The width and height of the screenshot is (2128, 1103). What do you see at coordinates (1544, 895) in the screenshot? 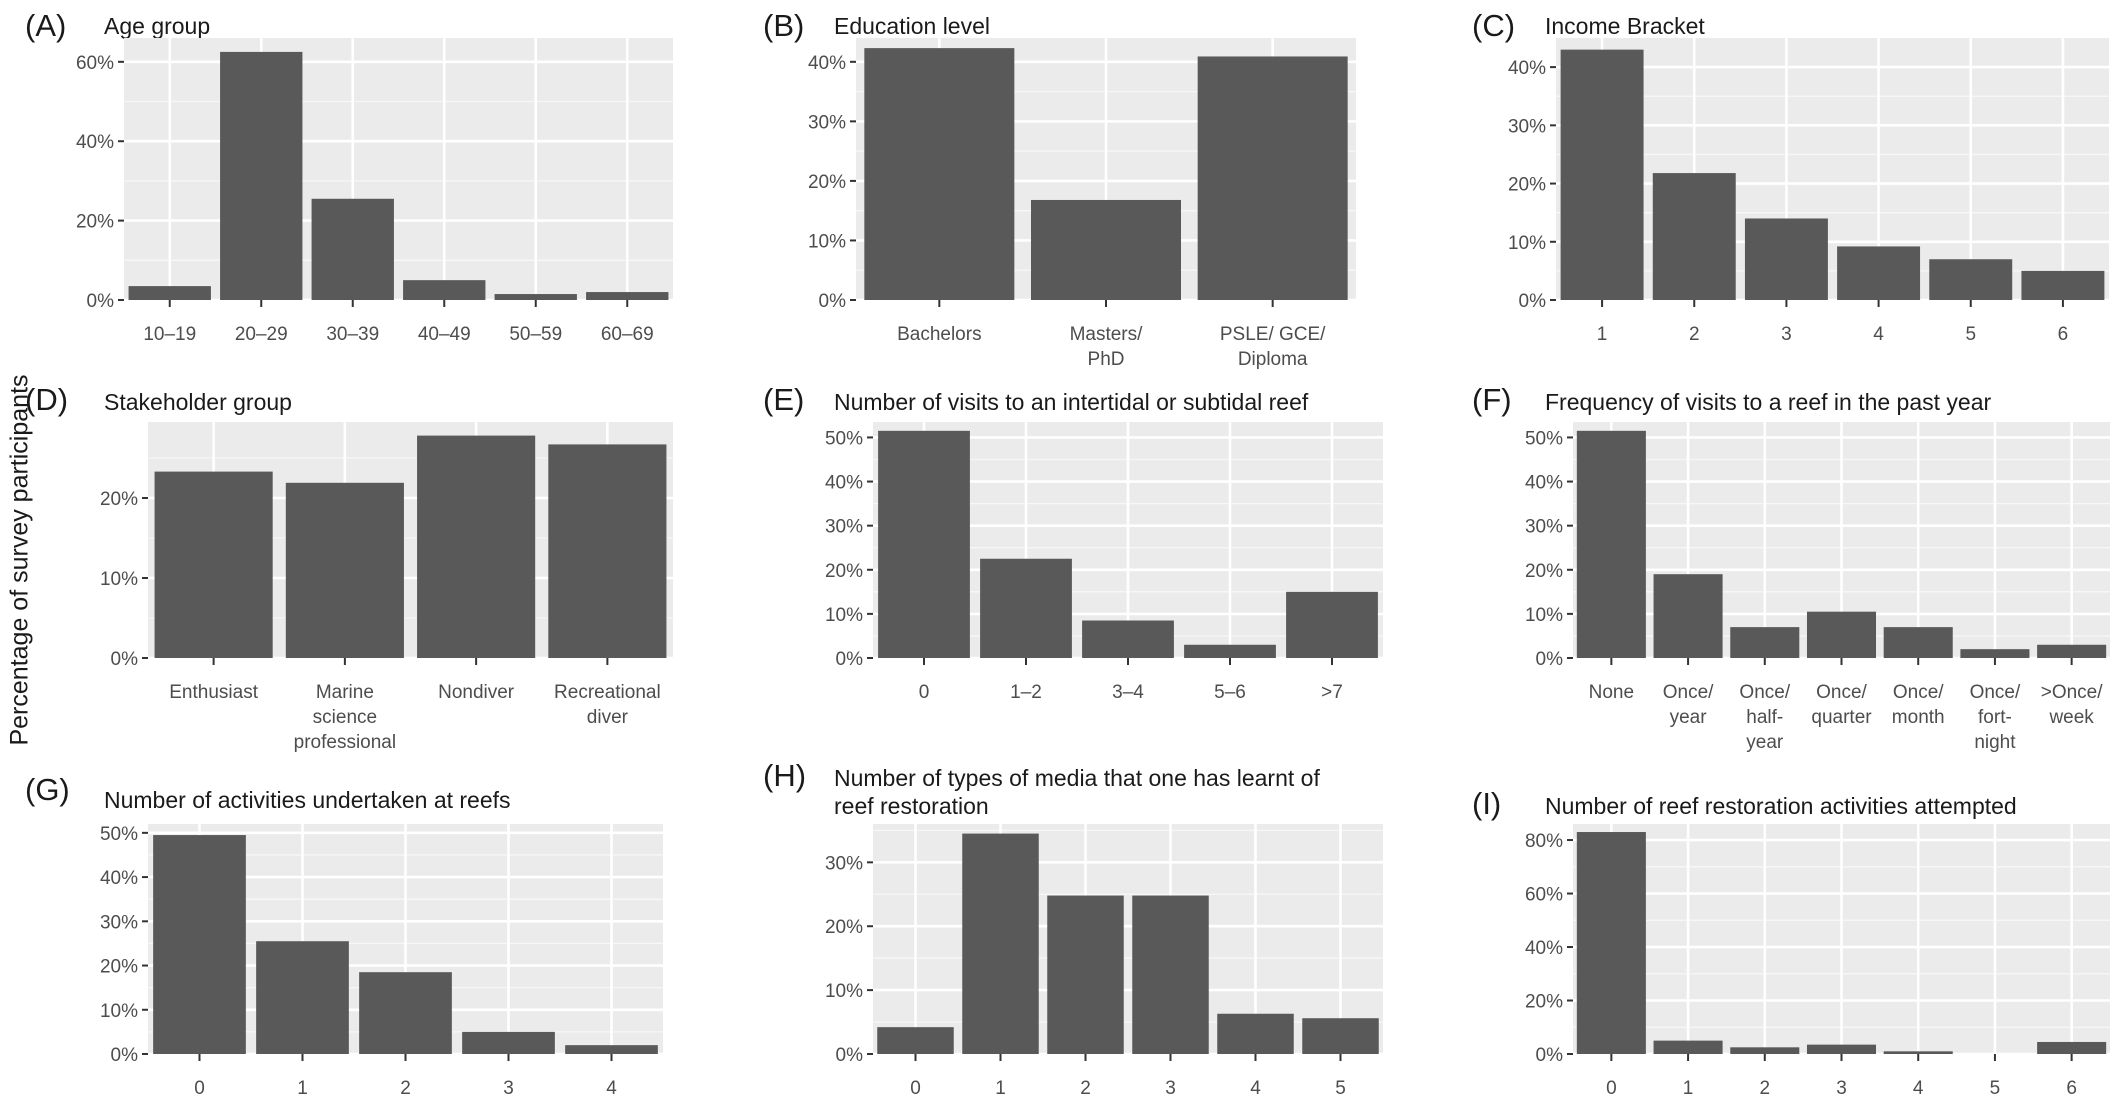
I see `y-tick-label: 60%` at bounding box center [1544, 895].